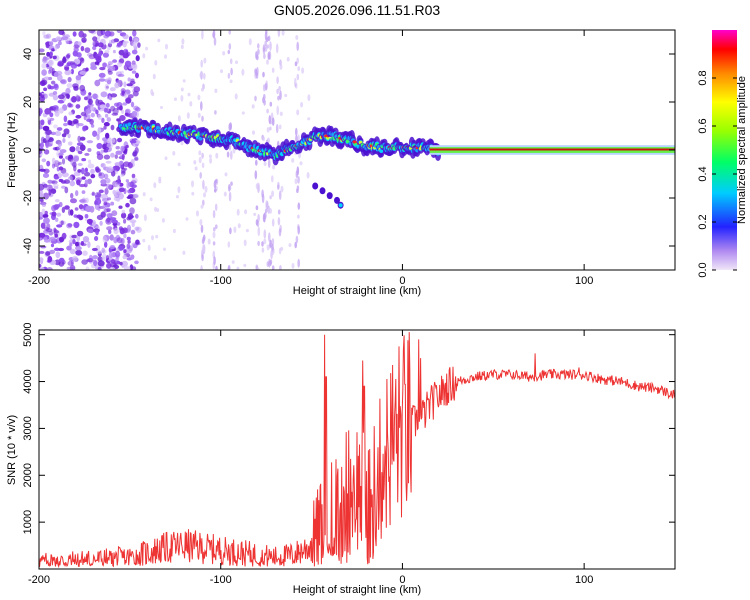 The height and width of the screenshot is (600, 750). What do you see at coordinates (703, 173) in the screenshot?
I see `colorbar-tick-label: 0.4` at bounding box center [703, 173].